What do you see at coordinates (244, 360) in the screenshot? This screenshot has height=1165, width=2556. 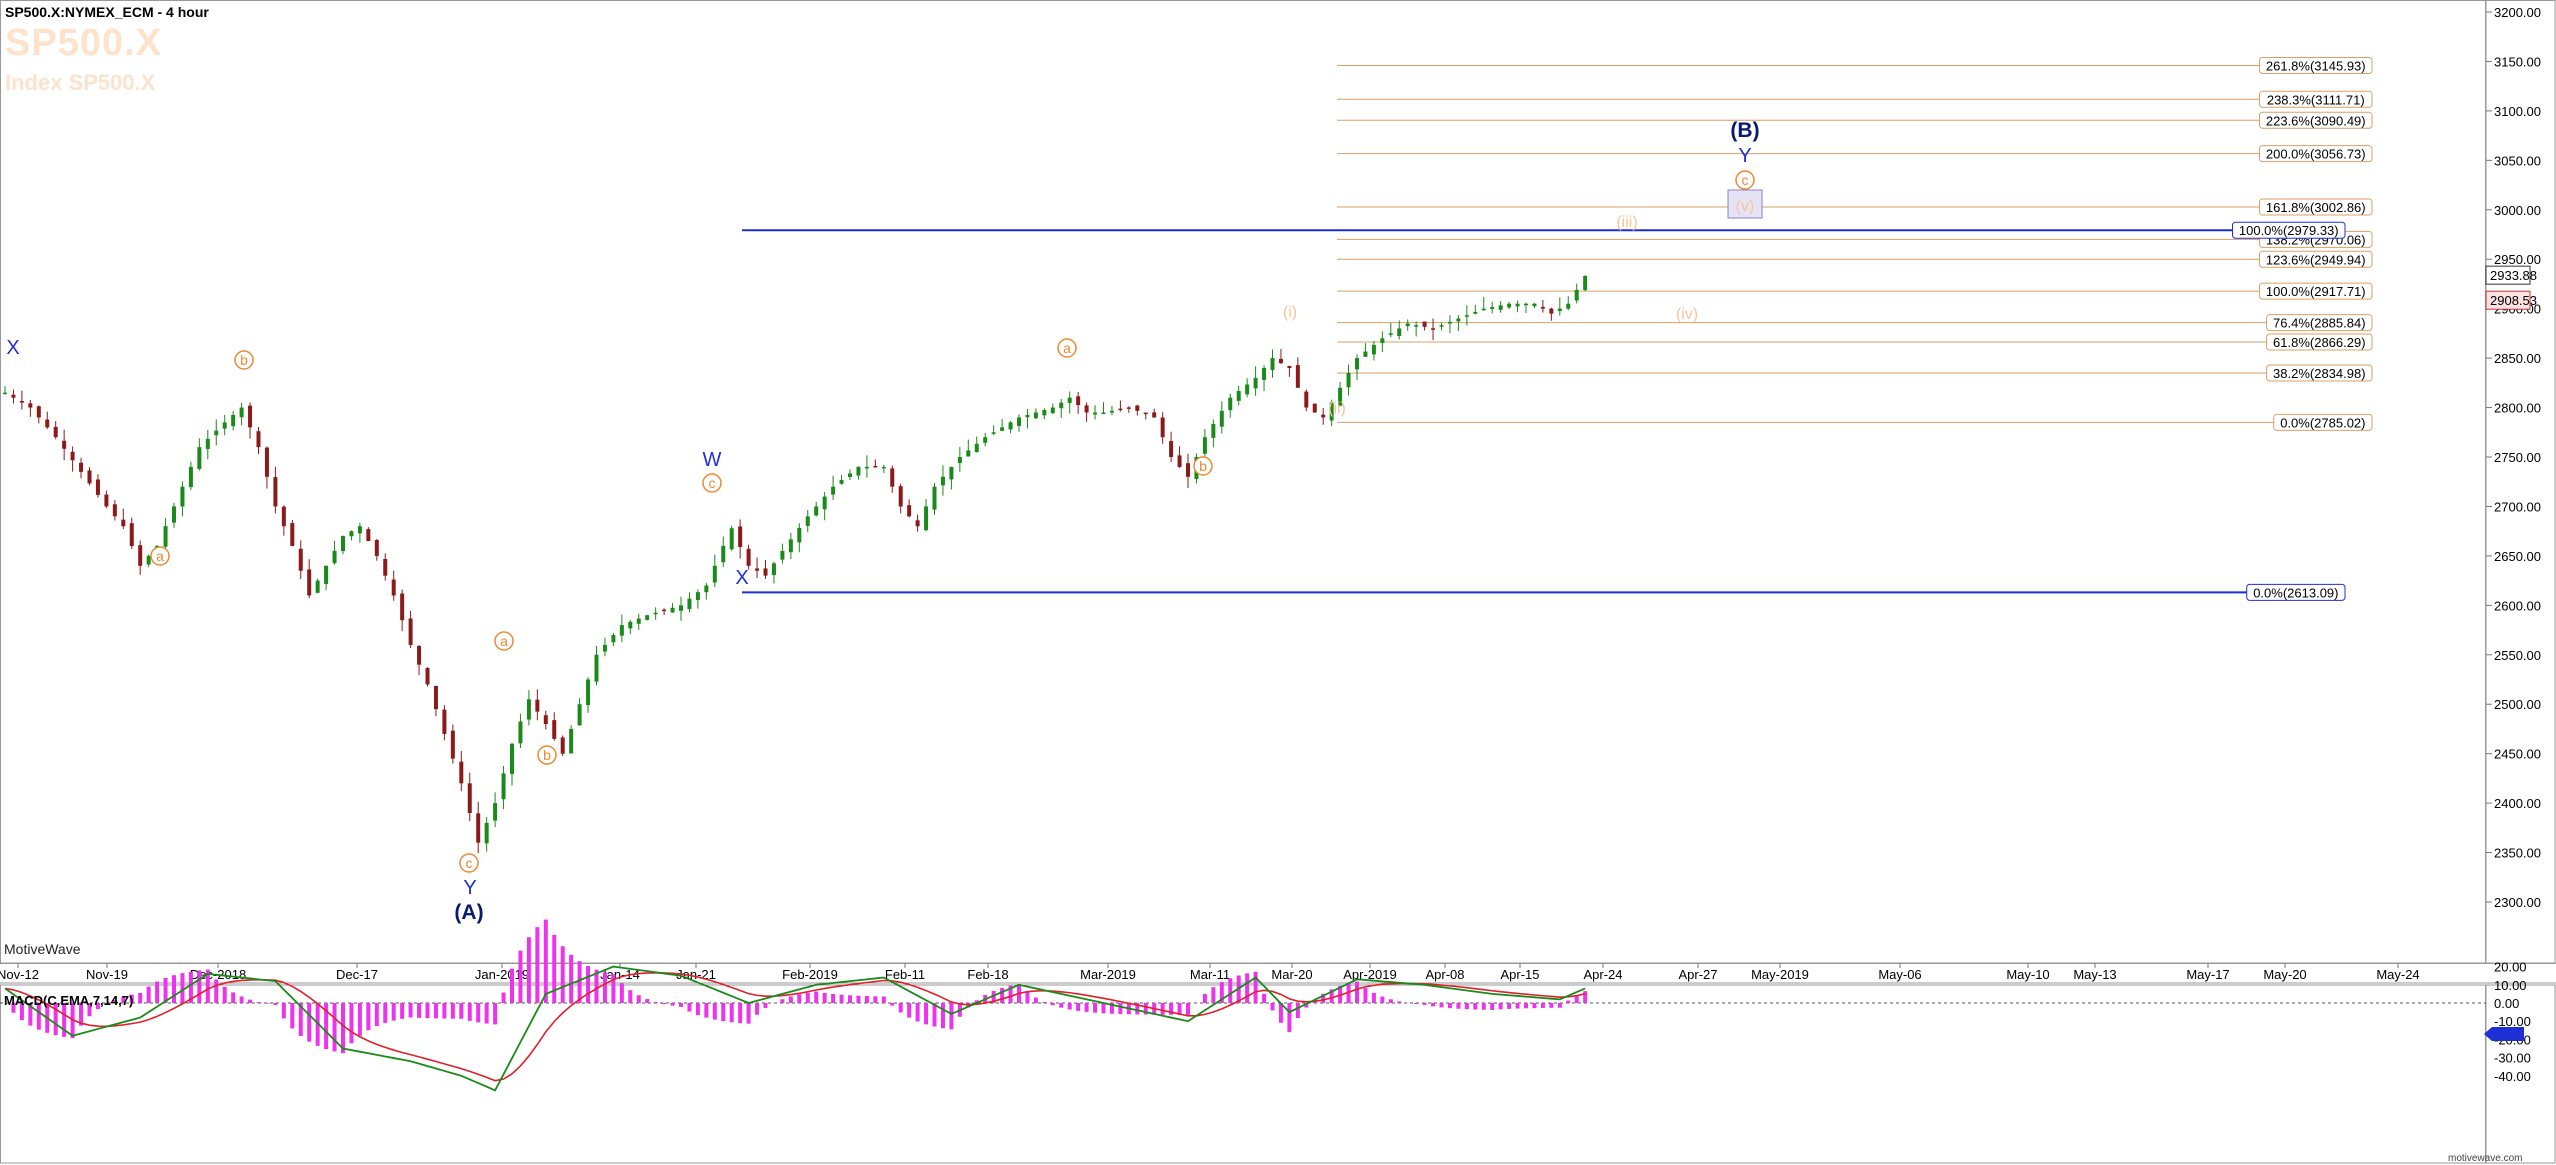 I see `wave-label: b` at bounding box center [244, 360].